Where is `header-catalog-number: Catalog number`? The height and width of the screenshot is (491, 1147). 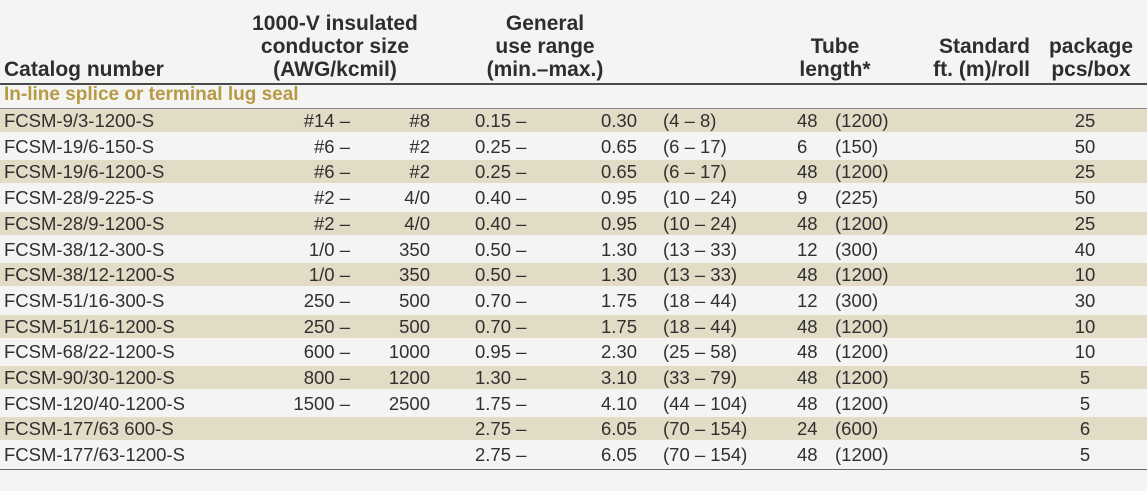 header-catalog-number: Catalog number is located at coordinates (84, 69).